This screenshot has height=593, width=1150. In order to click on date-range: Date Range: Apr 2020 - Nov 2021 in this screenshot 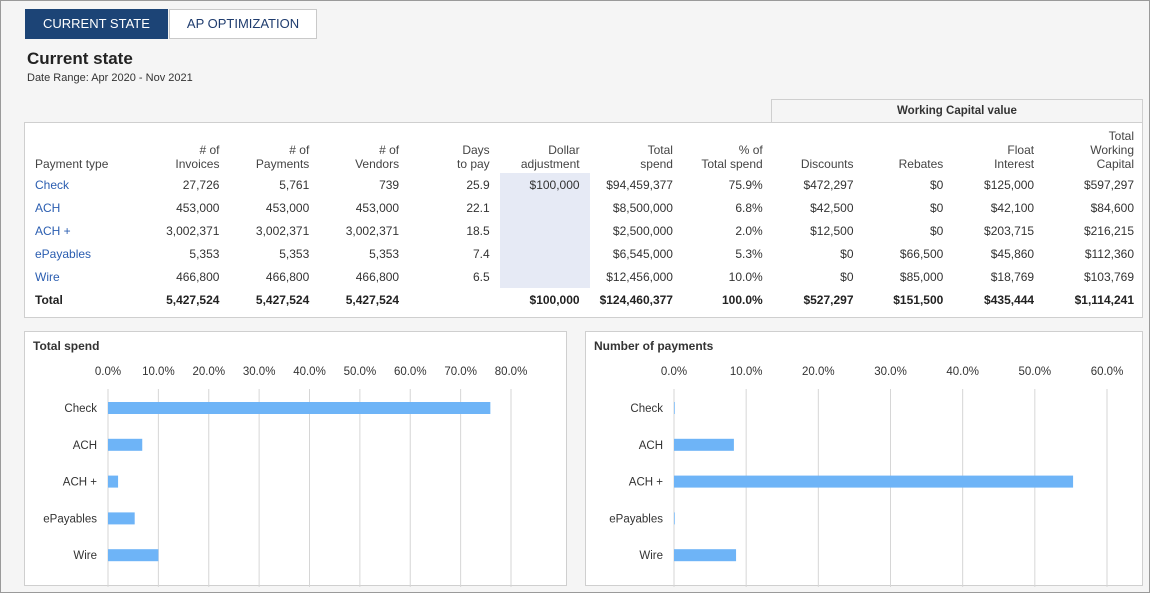, I will do `click(110, 78)`.